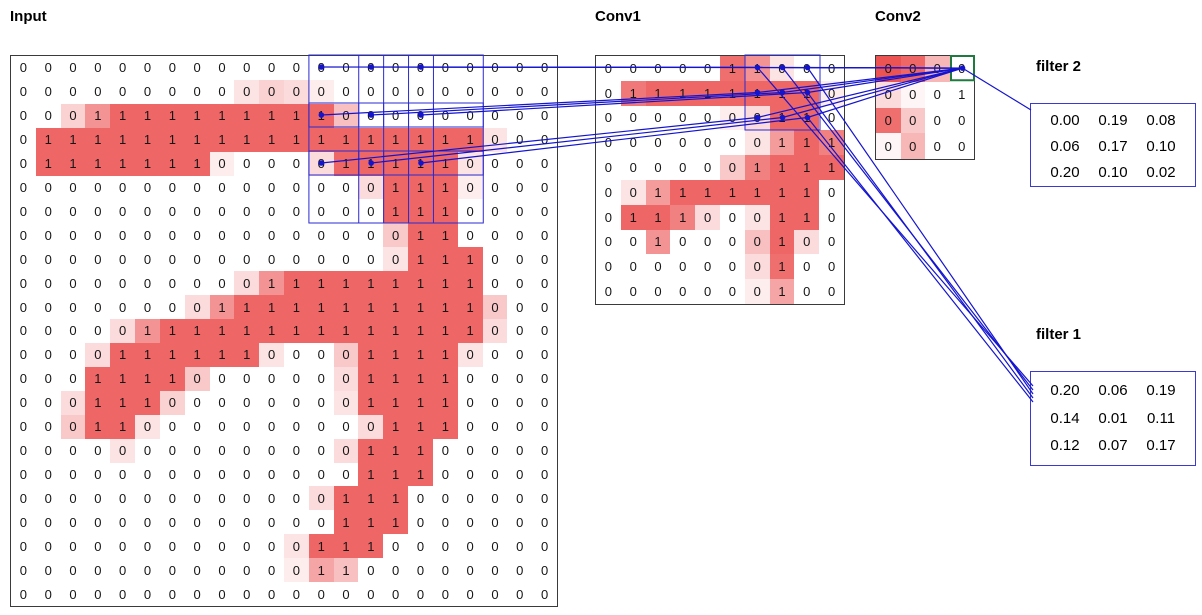 The height and width of the screenshot is (615, 1202). I want to click on conv2-cell: 1, so click(962, 95).